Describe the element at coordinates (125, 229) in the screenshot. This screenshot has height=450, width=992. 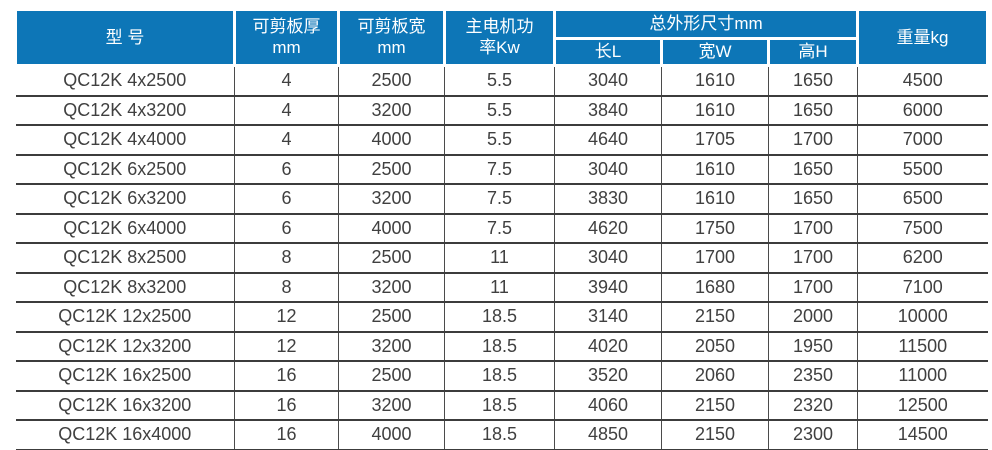
I see `cell-model: QC12K 6x4000` at that location.